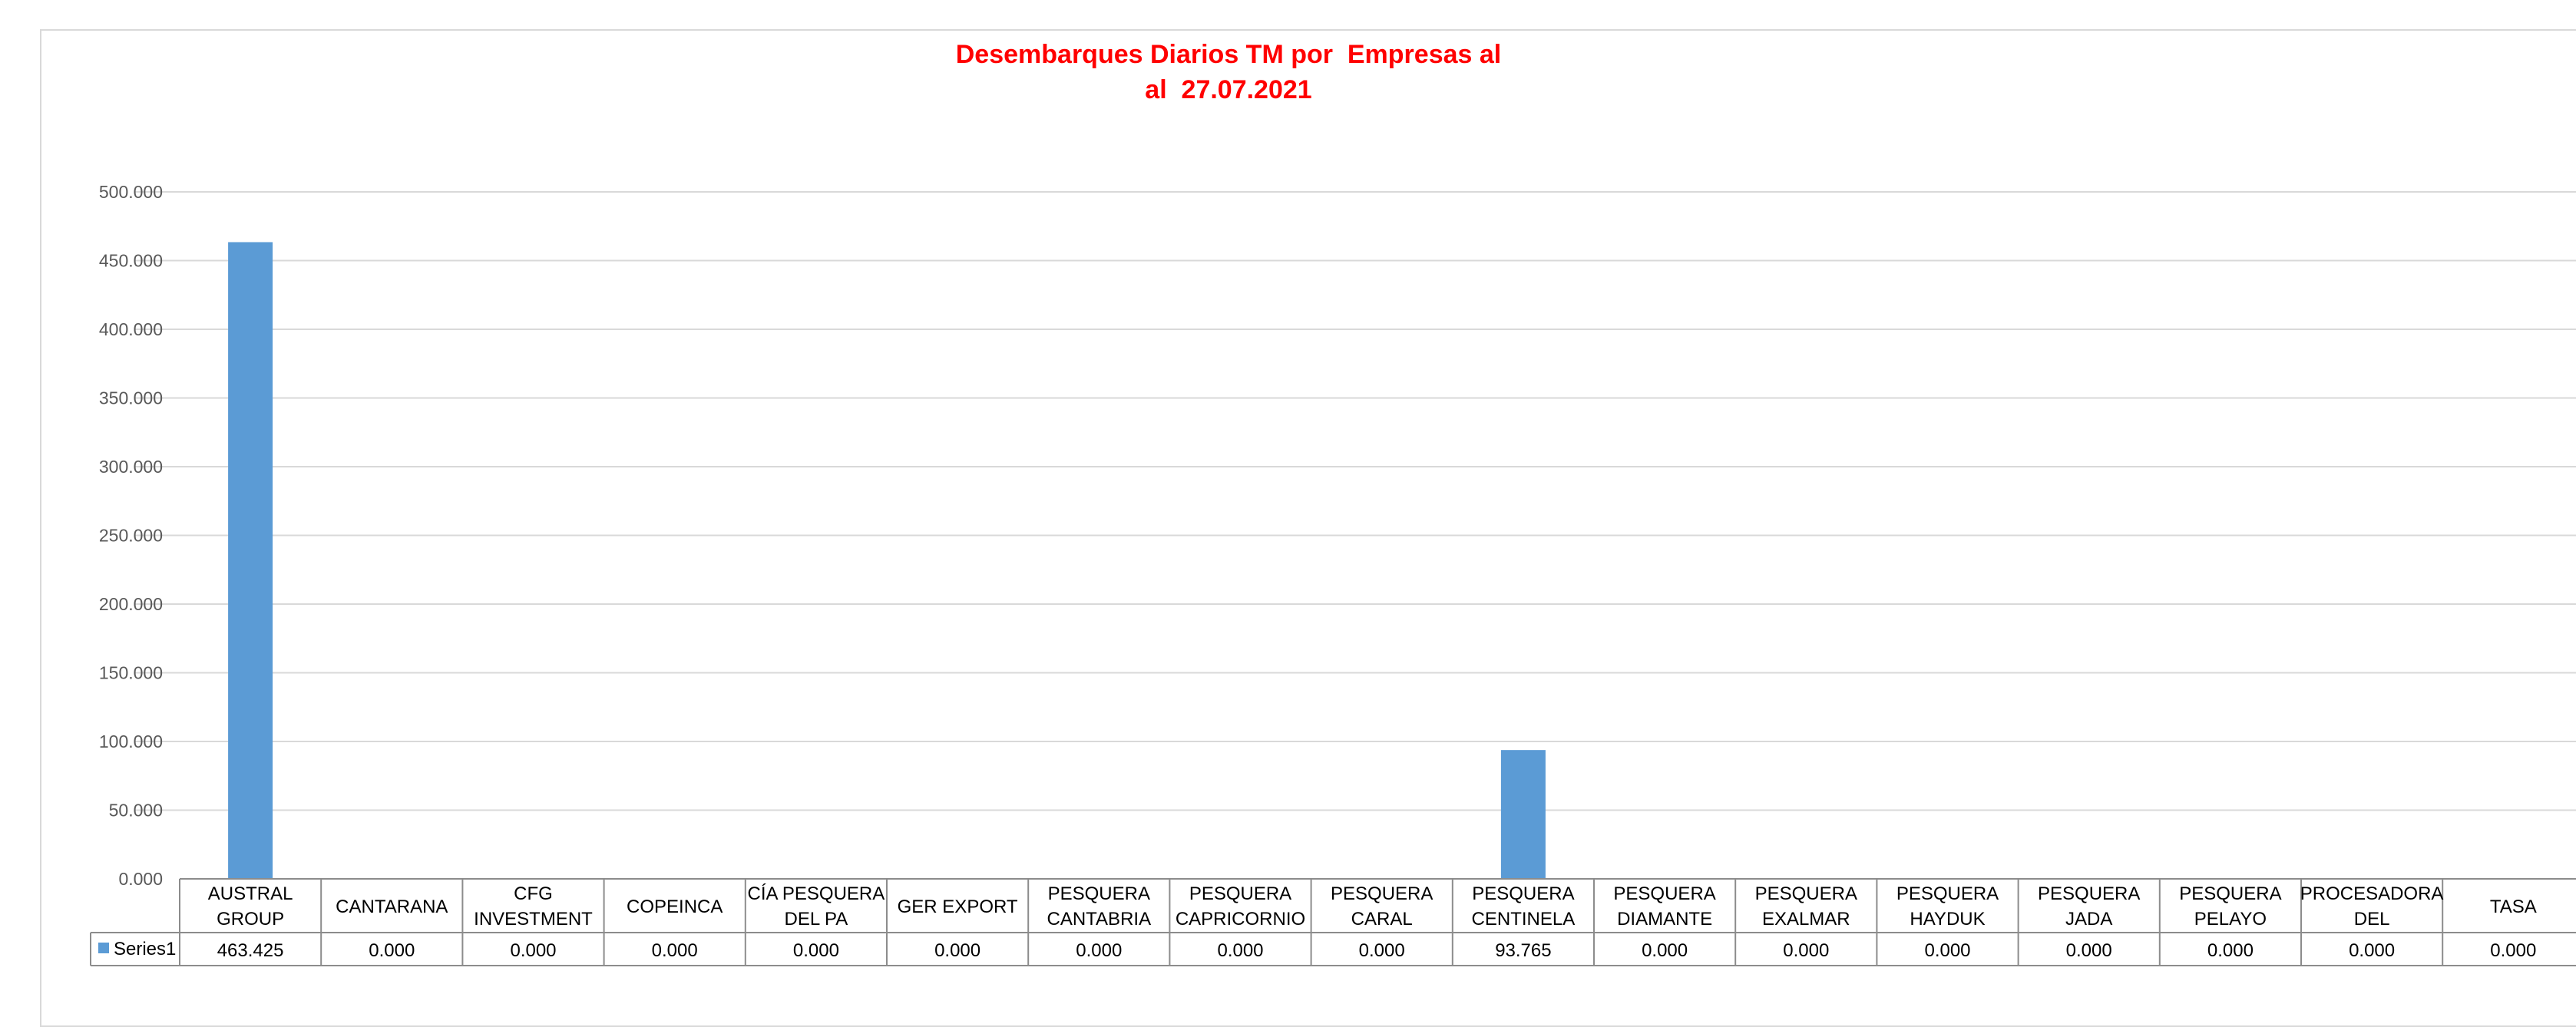 This screenshot has width=2576, height=1027. What do you see at coordinates (136, 811) in the screenshot?
I see `y-tick-label: 50.000` at bounding box center [136, 811].